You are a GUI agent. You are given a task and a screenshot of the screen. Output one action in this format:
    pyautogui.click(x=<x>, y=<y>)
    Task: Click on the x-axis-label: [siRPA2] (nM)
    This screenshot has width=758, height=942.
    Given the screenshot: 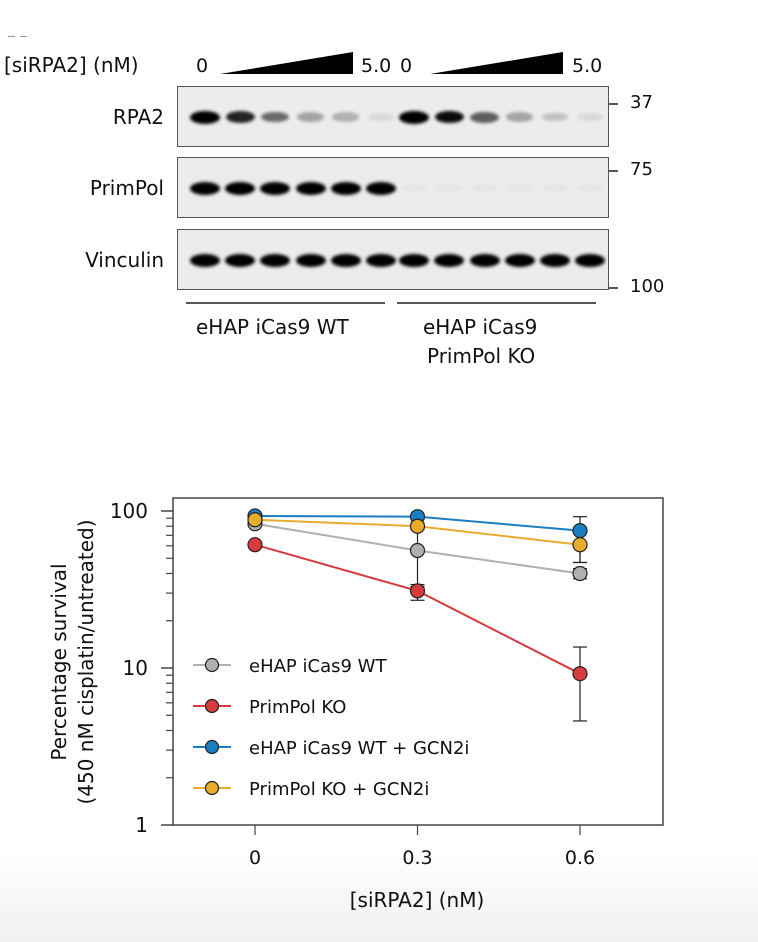 What is the action you would take?
    pyautogui.click(x=417, y=900)
    